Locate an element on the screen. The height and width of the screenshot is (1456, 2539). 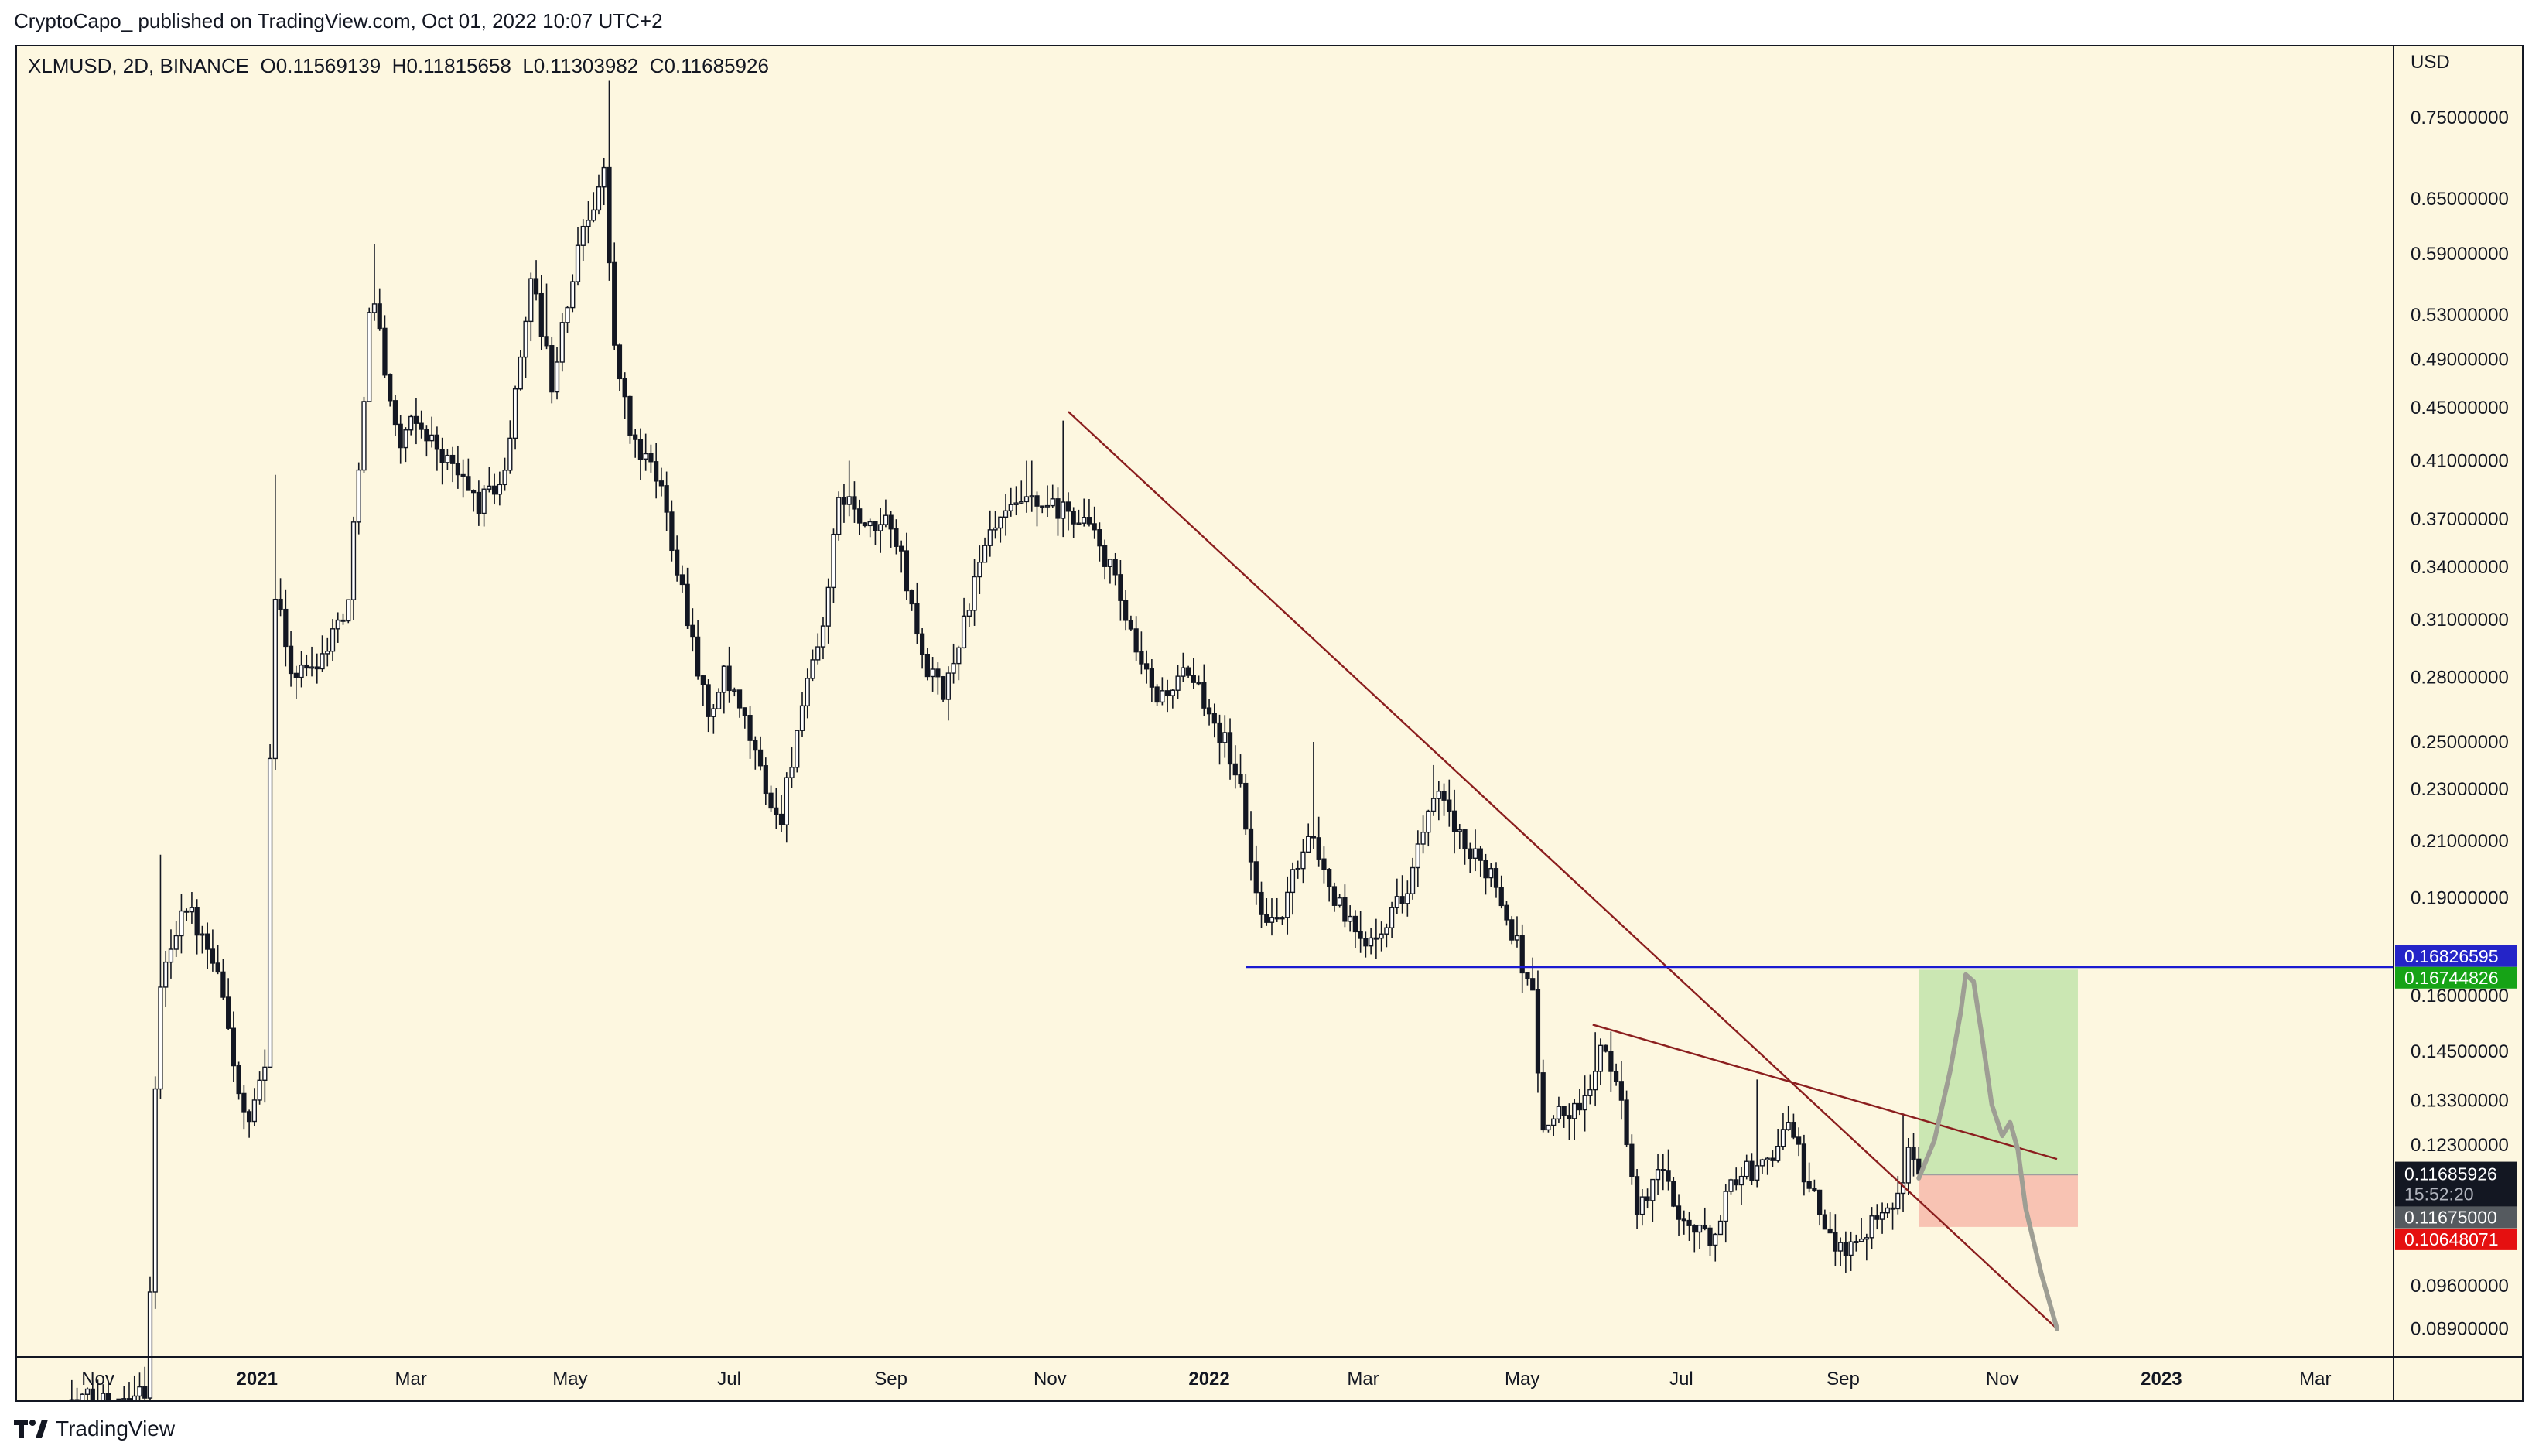
low-label: L is located at coordinates (528, 65).